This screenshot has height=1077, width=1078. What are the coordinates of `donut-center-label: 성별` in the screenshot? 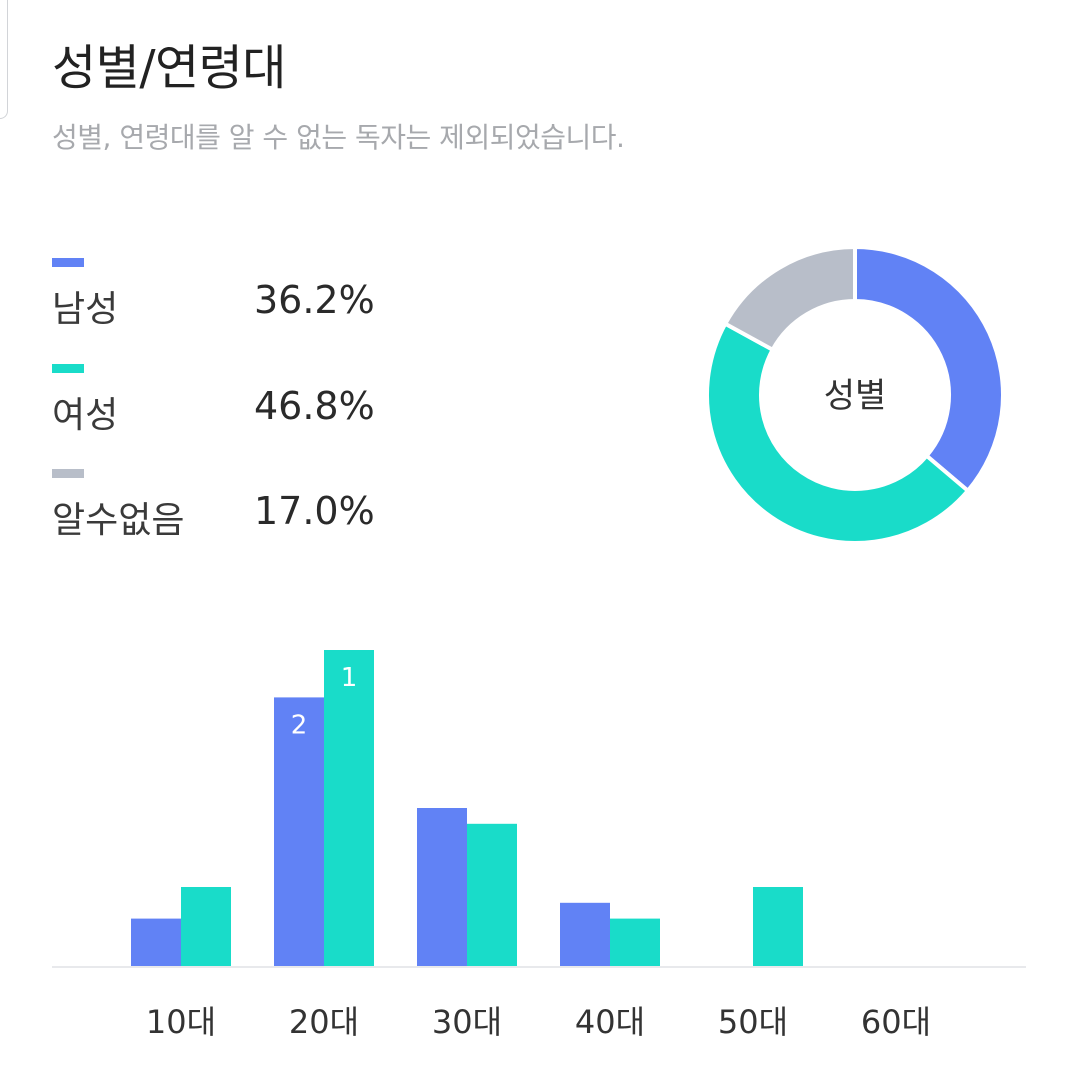 It's located at (855, 396).